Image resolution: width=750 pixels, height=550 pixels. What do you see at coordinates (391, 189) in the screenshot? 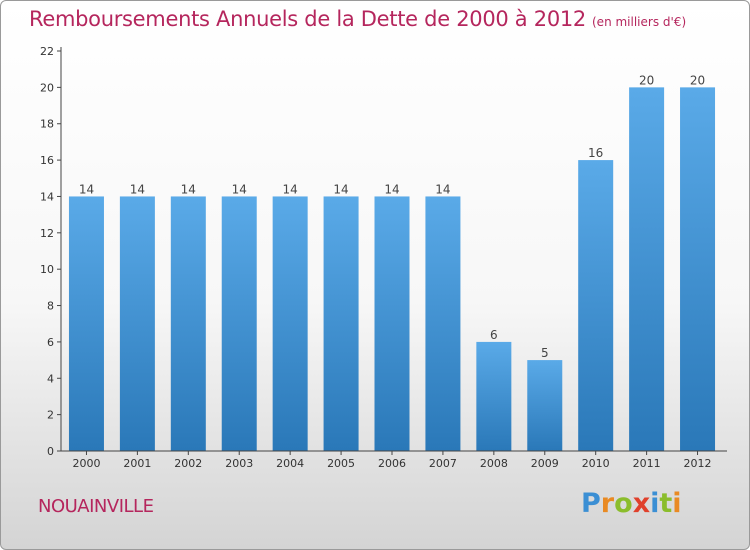
I see `data-label-2006: 14` at bounding box center [391, 189].